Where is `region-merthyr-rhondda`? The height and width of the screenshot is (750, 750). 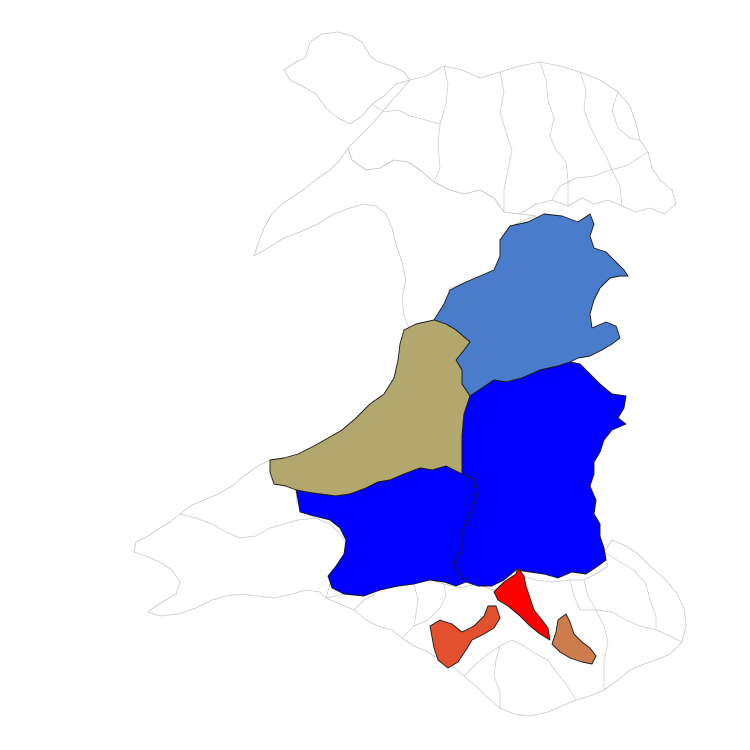
region-merthyr-rhondda is located at coordinates (522, 604).